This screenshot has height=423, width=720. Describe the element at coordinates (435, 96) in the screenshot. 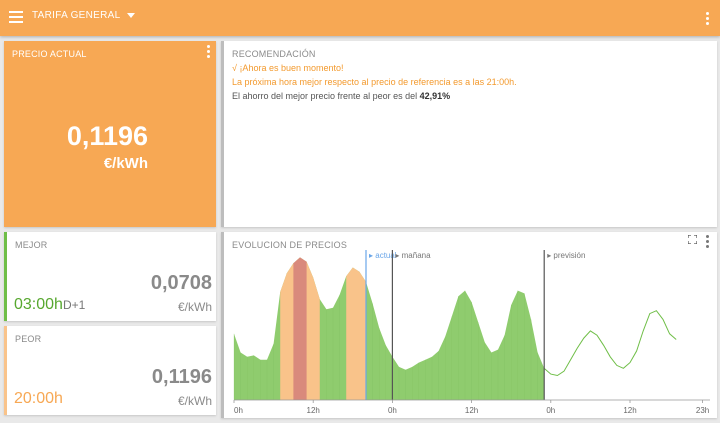

I see `savings-percent: 42,91%` at that location.